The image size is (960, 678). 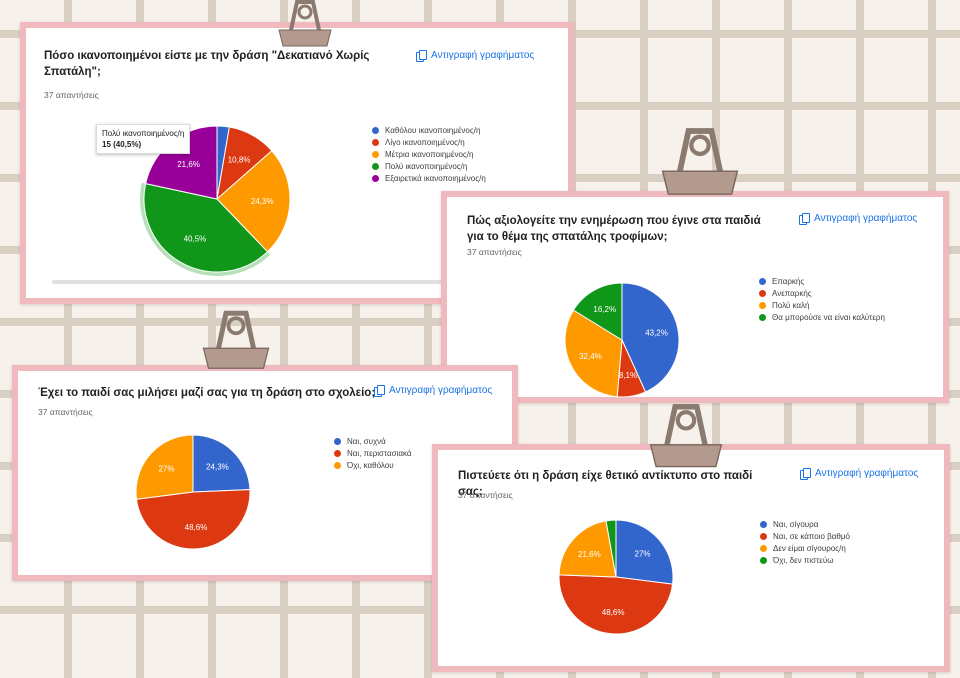 What do you see at coordinates (796, 524) in the screenshot?
I see `legend-label: Ναι, σίγουρα` at bounding box center [796, 524].